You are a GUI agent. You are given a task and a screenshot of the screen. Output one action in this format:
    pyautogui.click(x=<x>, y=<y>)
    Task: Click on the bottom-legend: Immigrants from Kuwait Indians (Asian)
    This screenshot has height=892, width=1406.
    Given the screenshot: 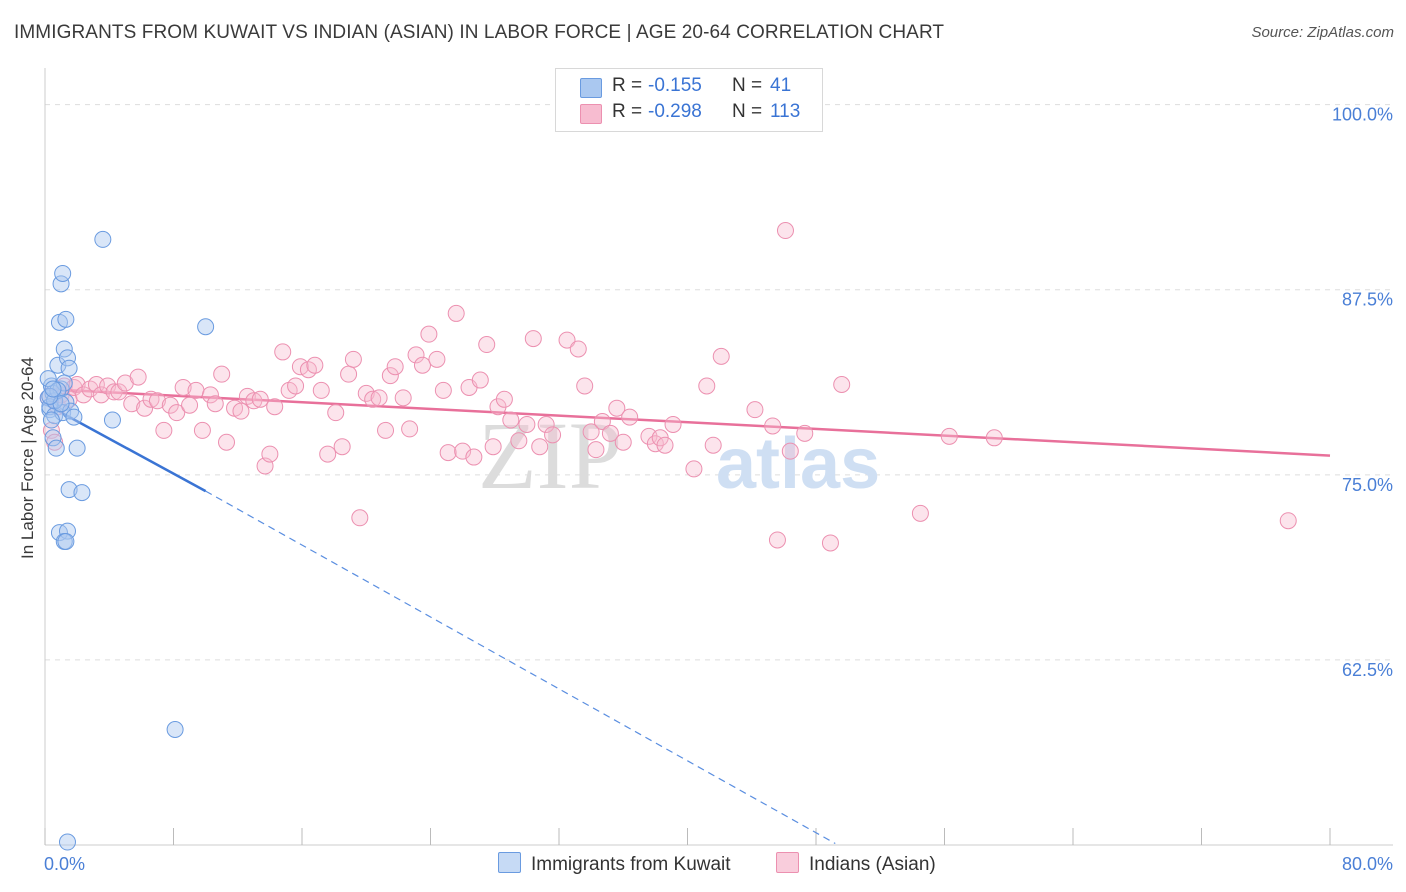 What is the action you would take?
    pyautogui.click(x=703, y=865)
    